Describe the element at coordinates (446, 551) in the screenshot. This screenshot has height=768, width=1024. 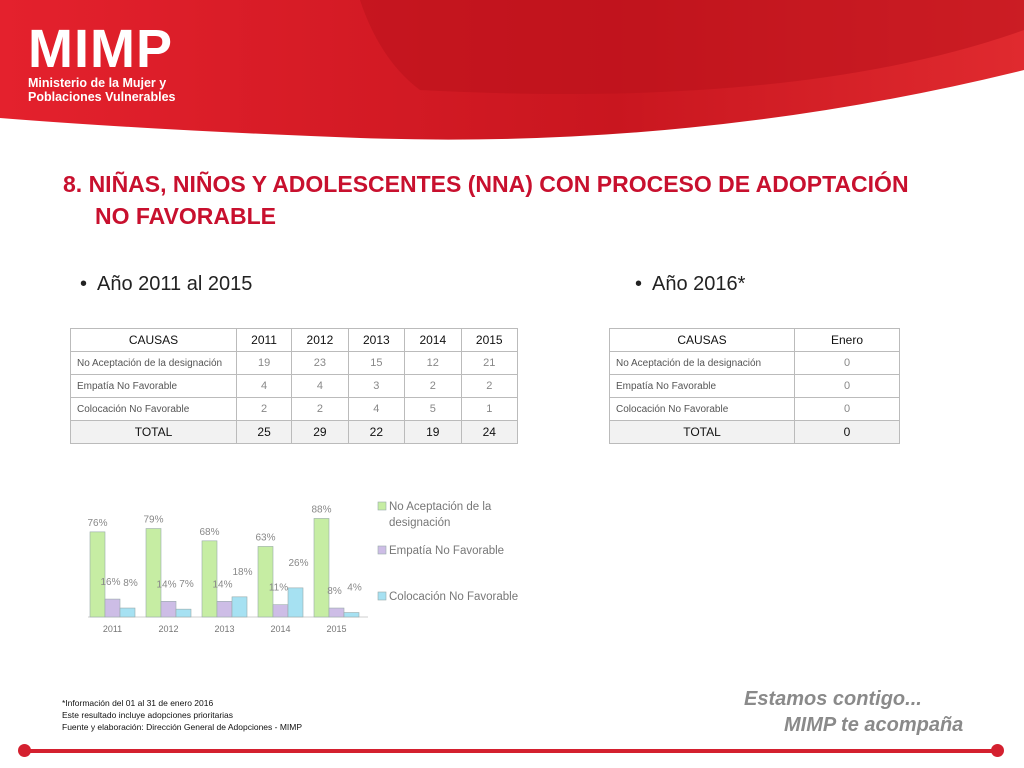
I see `legend-label: Empatía No Favorable` at that location.